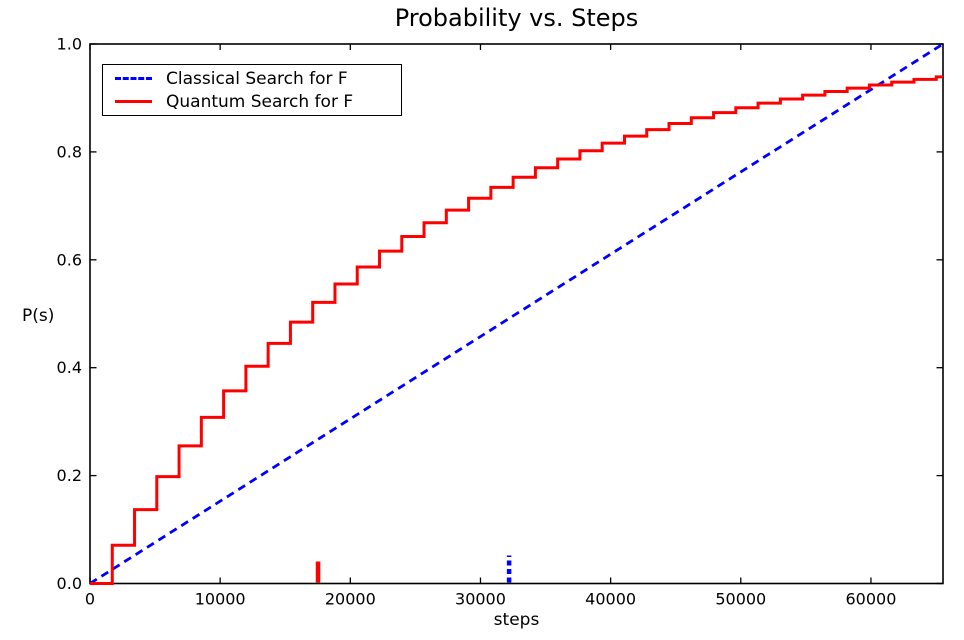 Image resolution: width=964 pixels, height=640 pixels. What do you see at coordinates (69, 583) in the screenshot?
I see `y-tick-label: 0.0` at bounding box center [69, 583].